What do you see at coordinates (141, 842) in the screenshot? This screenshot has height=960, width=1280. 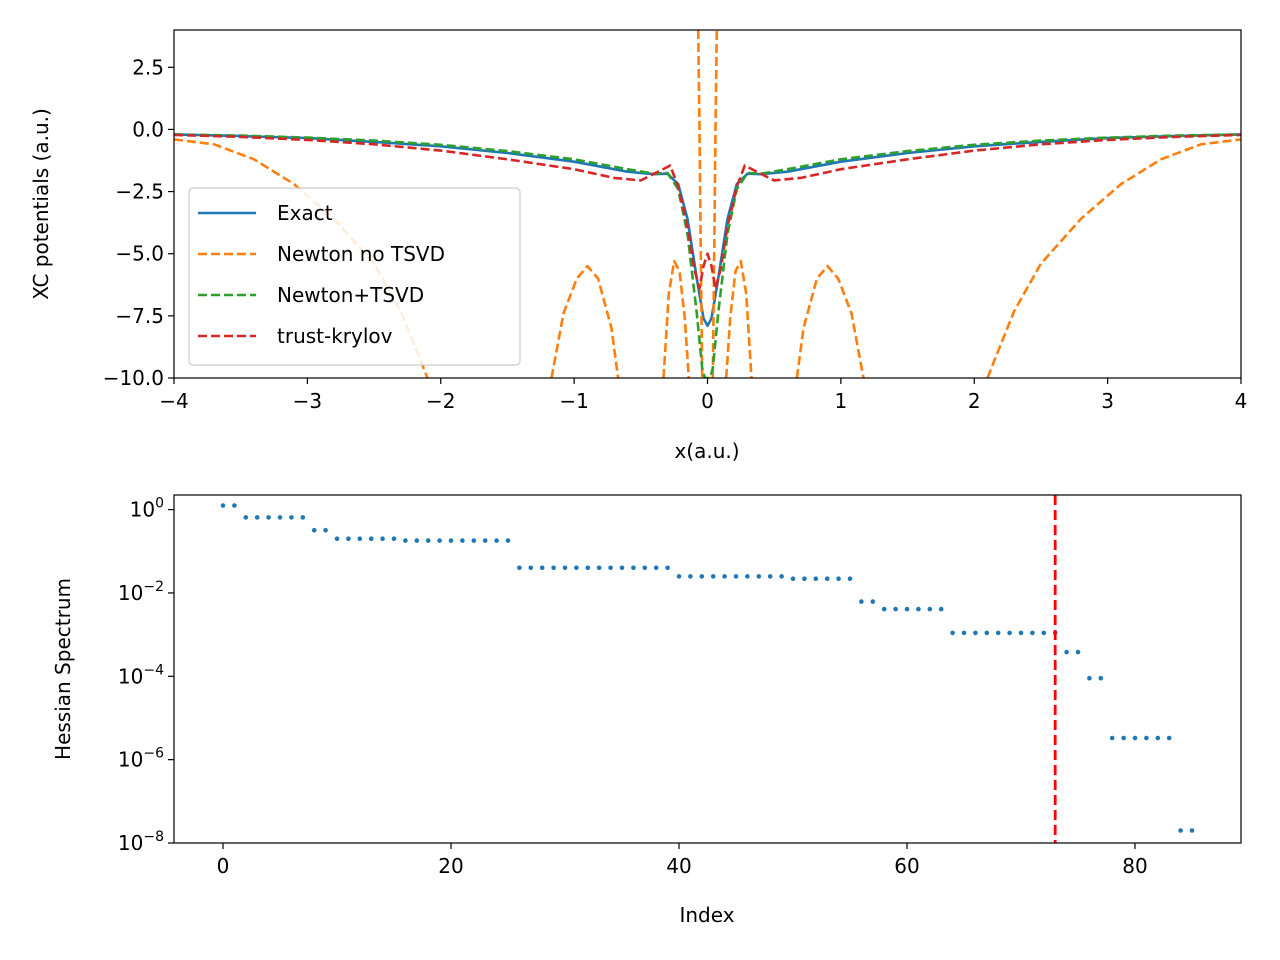 I see `y-tick-label: 10−8` at bounding box center [141, 842].